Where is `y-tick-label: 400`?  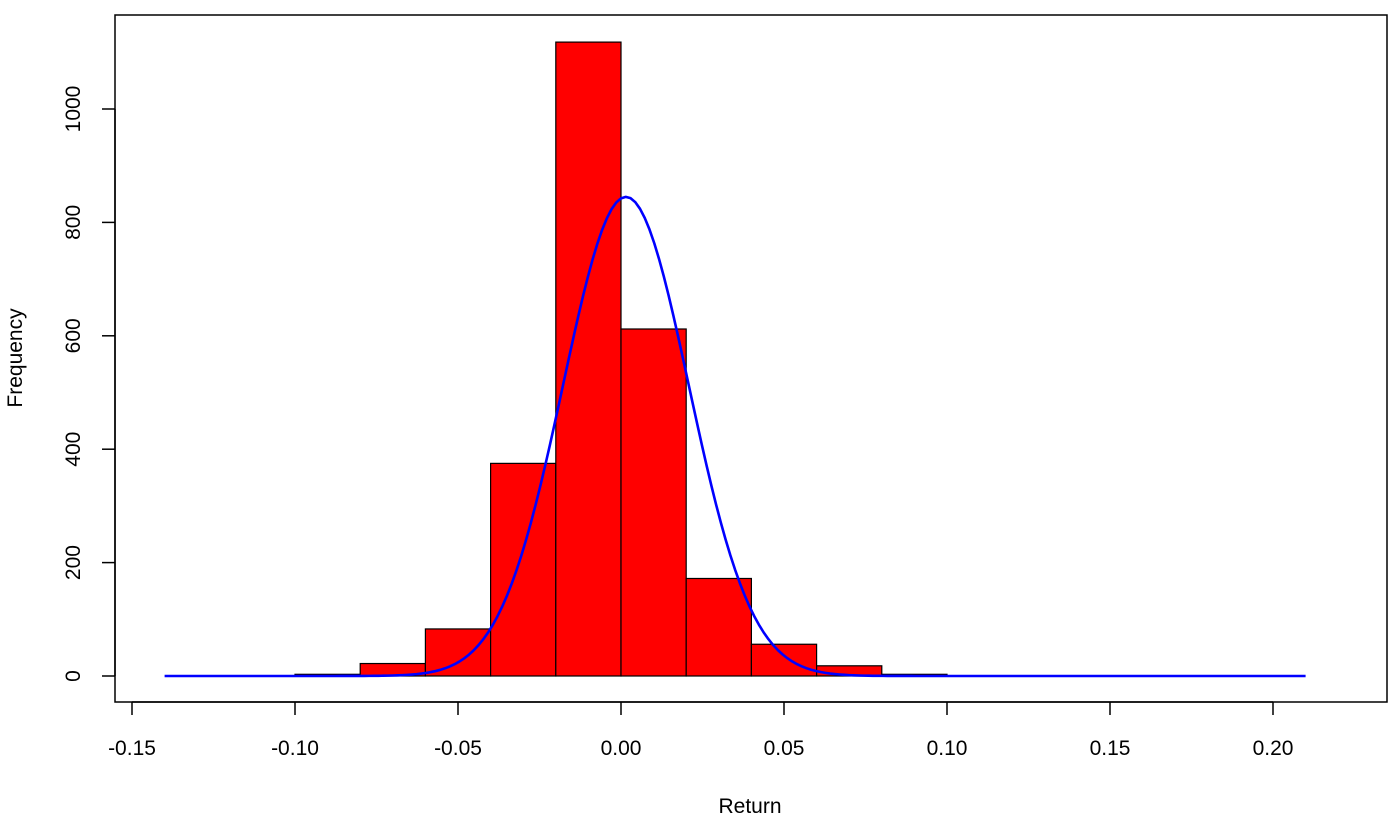 y-tick-label: 400 is located at coordinates (73, 449).